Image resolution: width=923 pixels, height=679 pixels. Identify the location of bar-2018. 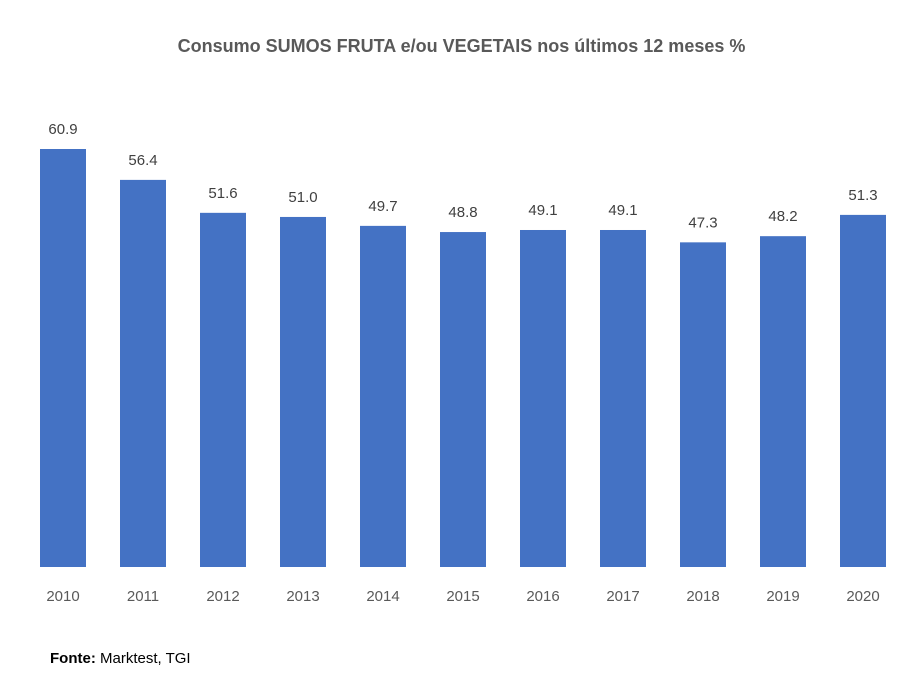
(703, 404).